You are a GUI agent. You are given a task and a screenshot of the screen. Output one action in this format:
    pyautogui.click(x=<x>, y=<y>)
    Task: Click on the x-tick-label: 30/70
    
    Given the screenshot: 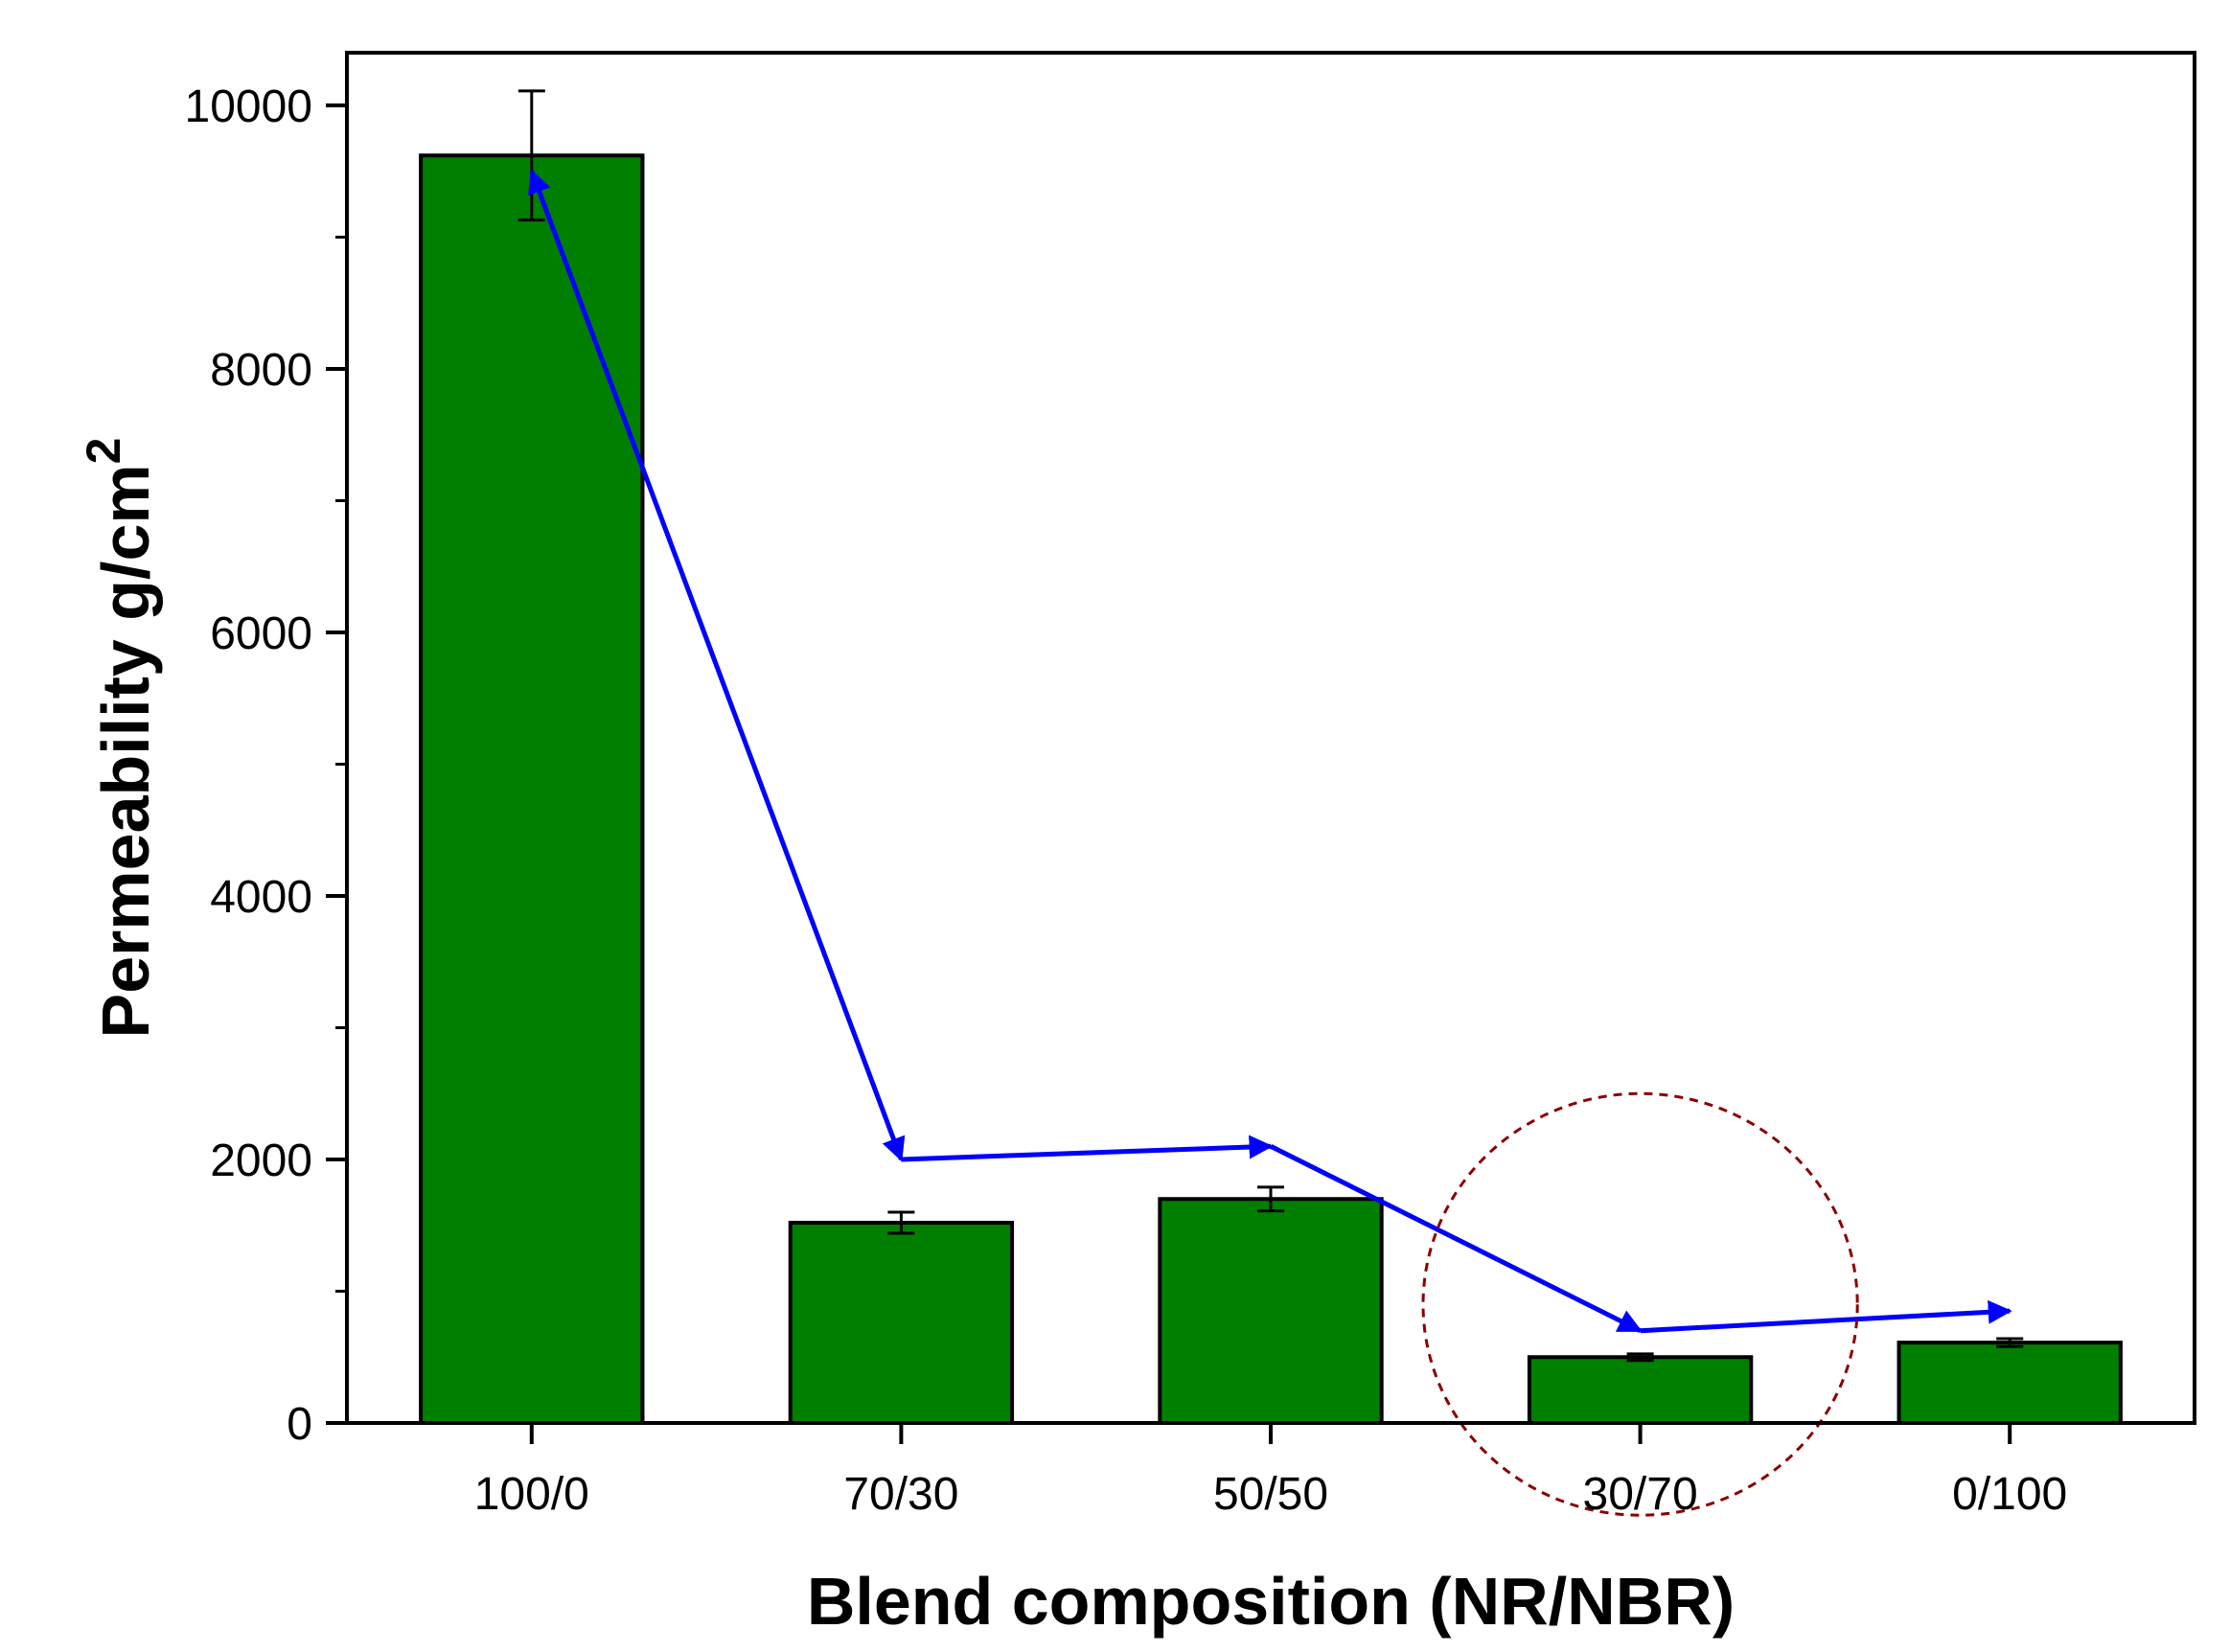 What is the action you would take?
    pyautogui.click(x=1641, y=1494)
    